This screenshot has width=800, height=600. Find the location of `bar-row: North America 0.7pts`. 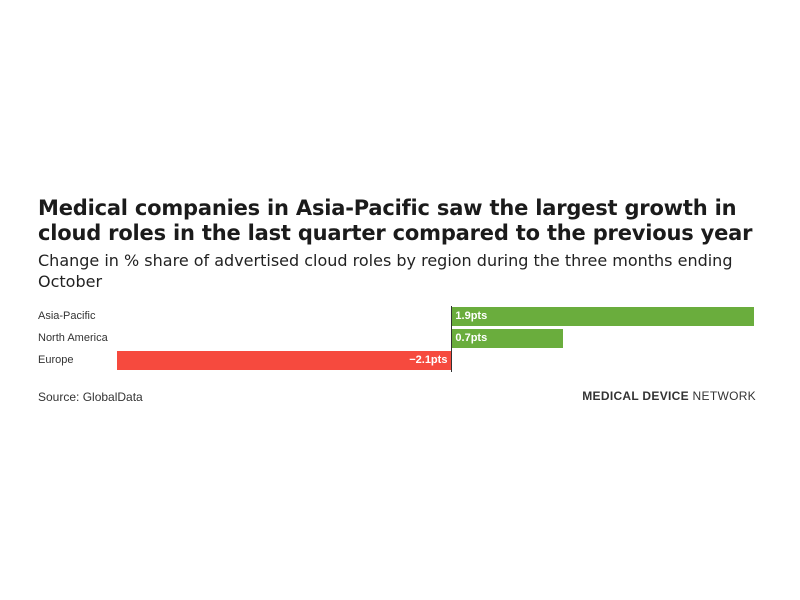

bar-row: North America 0.7pts is located at coordinates (399, 338).